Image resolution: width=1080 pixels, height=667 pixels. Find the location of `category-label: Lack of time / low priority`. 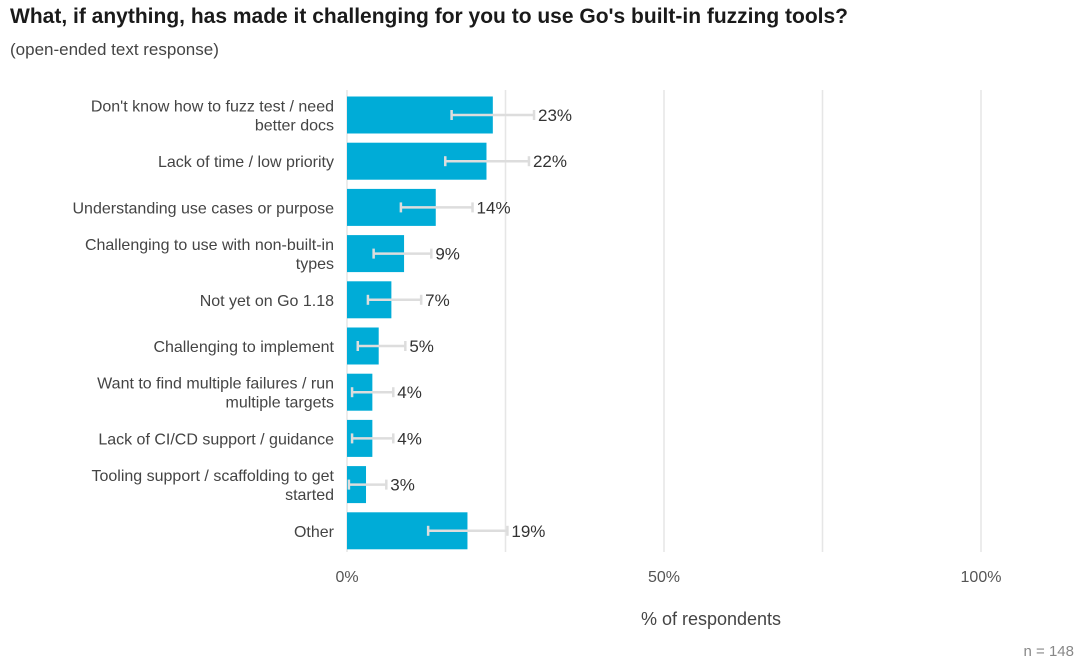

category-label: Lack of time / low priority is located at coordinates (246, 162).